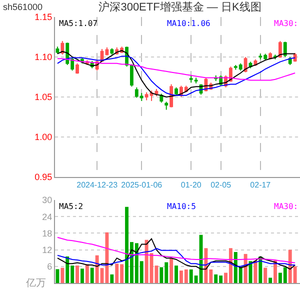 This screenshot has height=300, width=300. What do you see at coordinates (47, 249) in the screenshot?
I see `y-tick-label: 12` at bounding box center [47, 249].